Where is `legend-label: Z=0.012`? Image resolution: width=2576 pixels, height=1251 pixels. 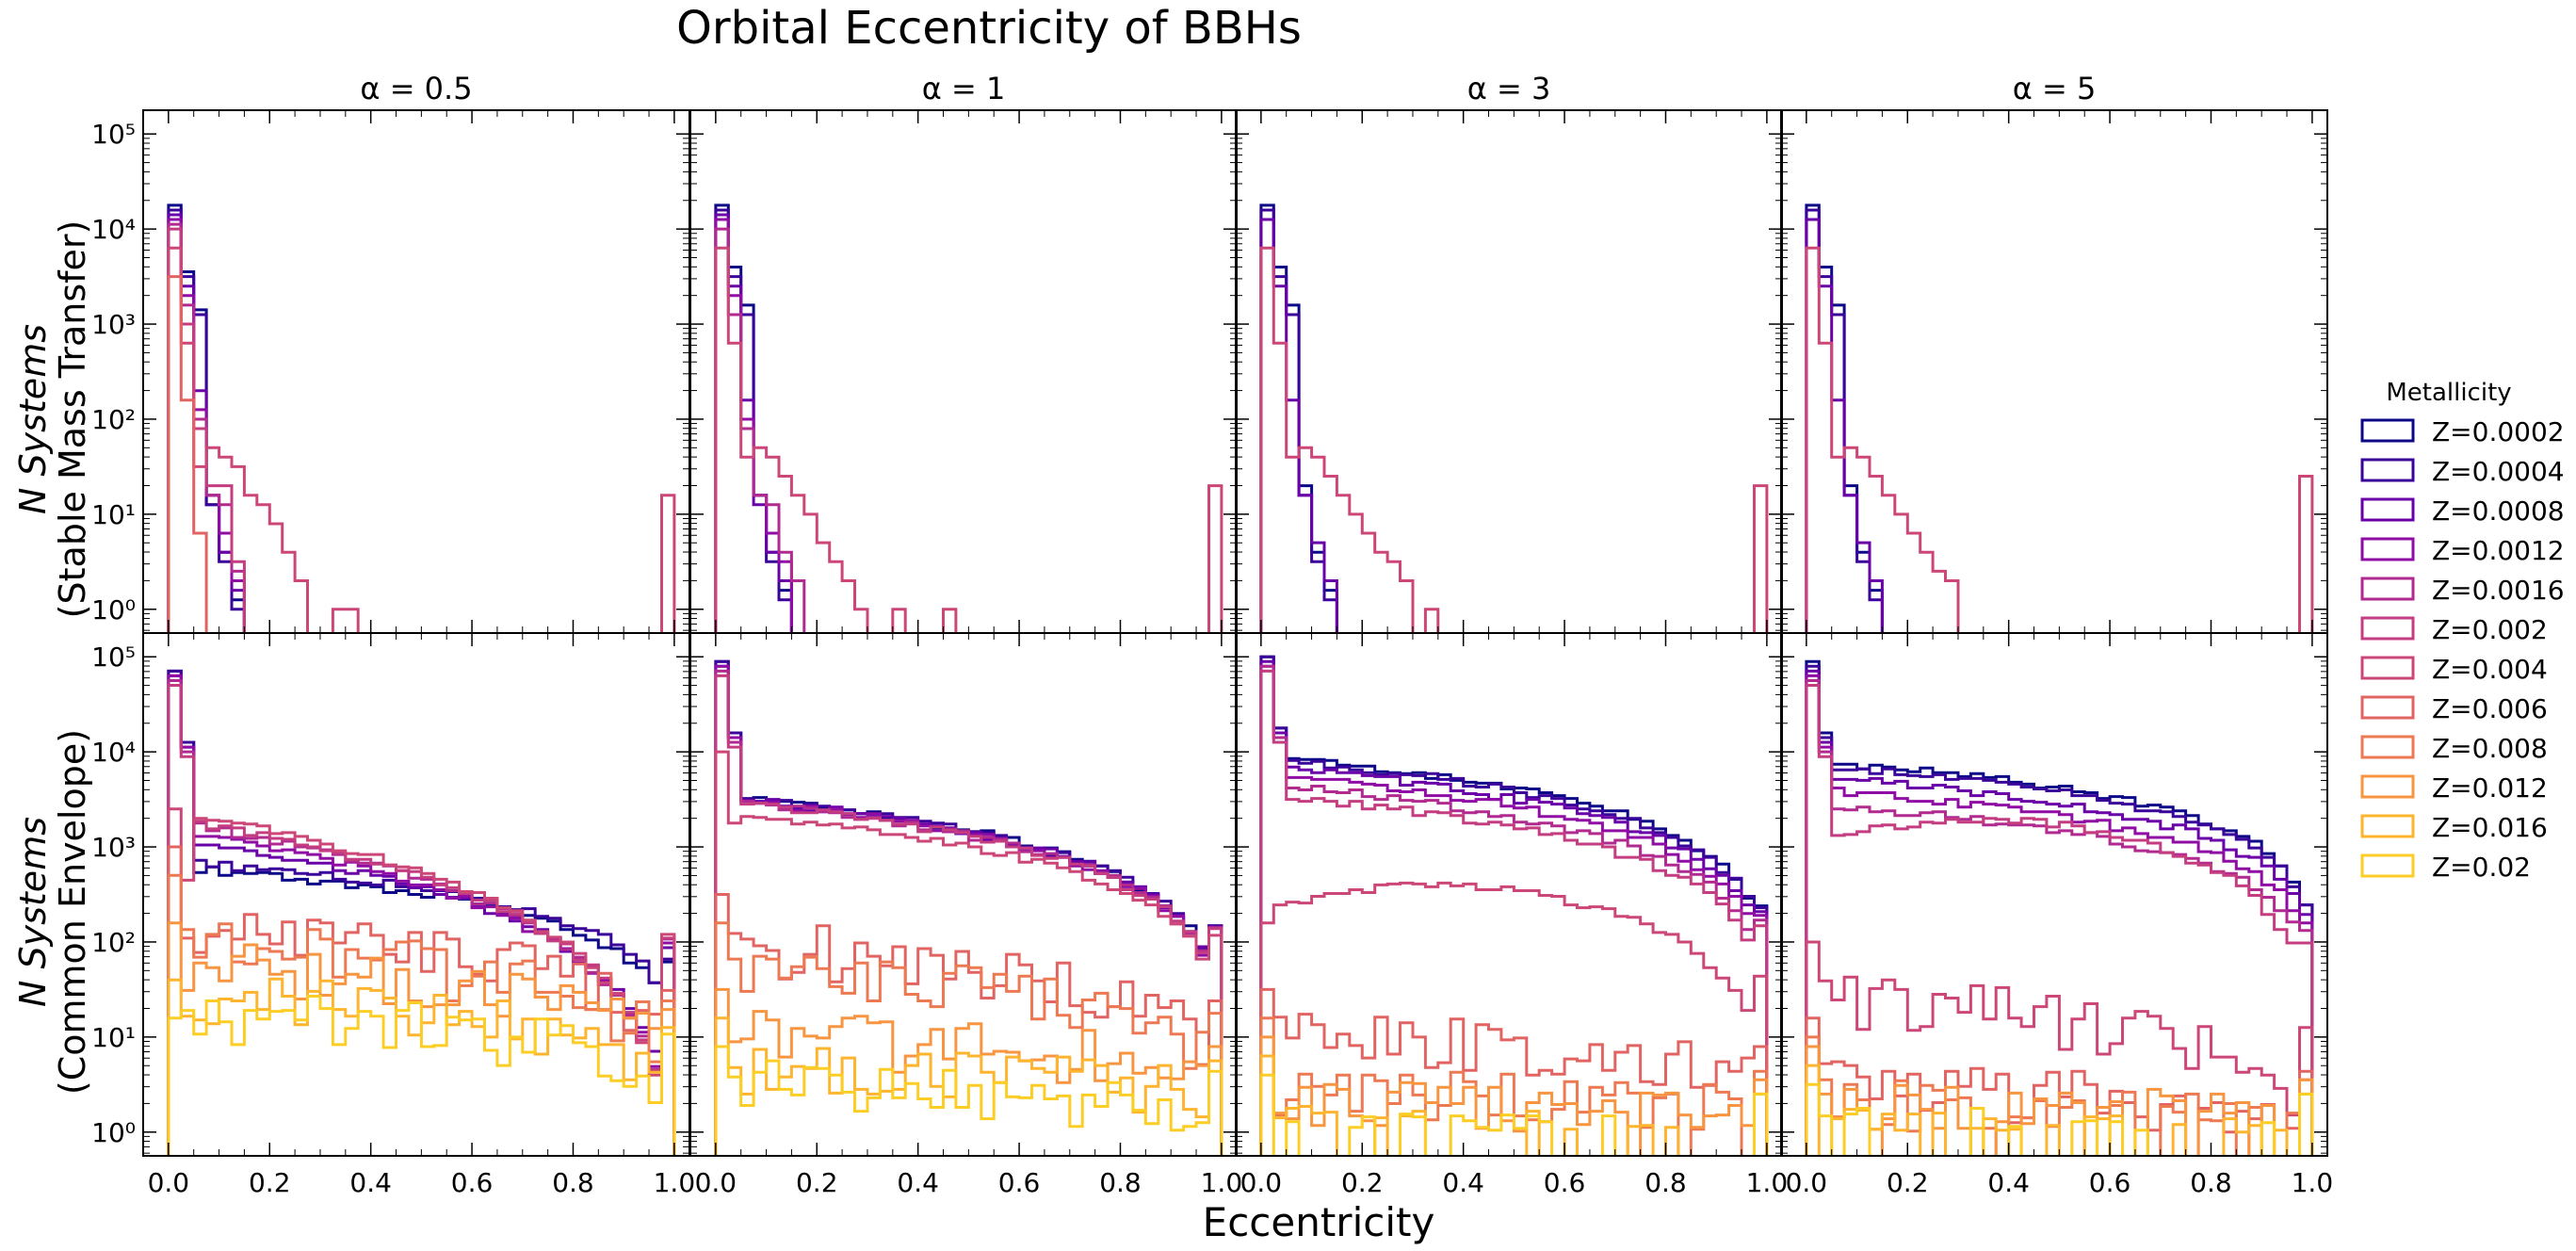
legend-label: Z=0.012 is located at coordinates (2490, 788).